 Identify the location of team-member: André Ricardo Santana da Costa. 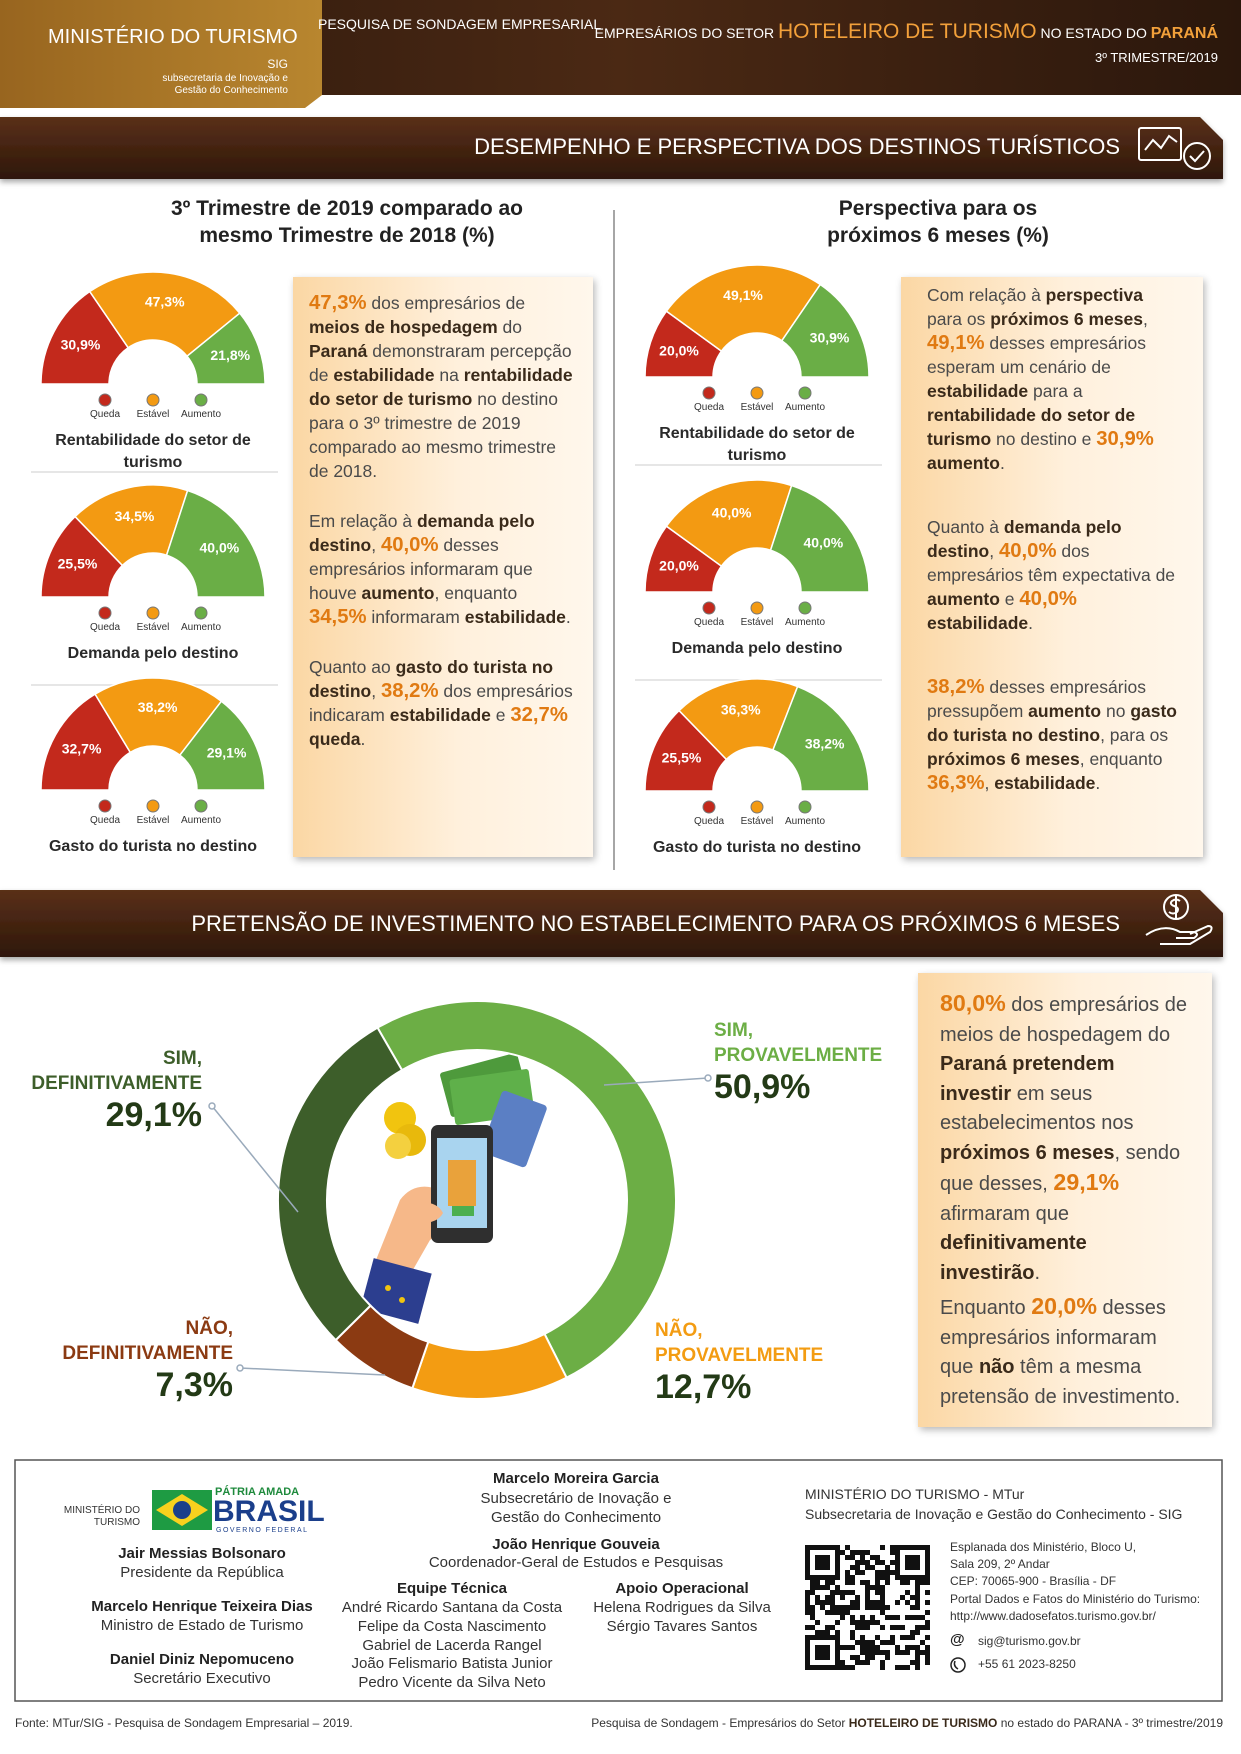
(452, 1607).